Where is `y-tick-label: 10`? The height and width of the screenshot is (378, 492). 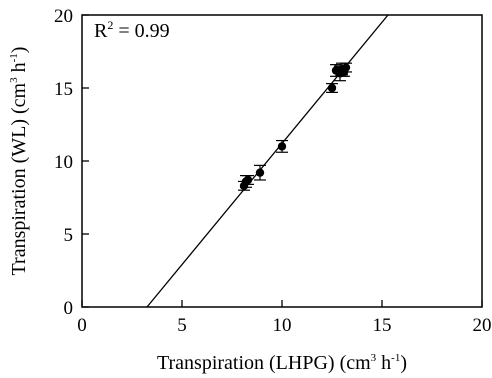
y-tick-label: 10 is located at coordinates (63, 162).